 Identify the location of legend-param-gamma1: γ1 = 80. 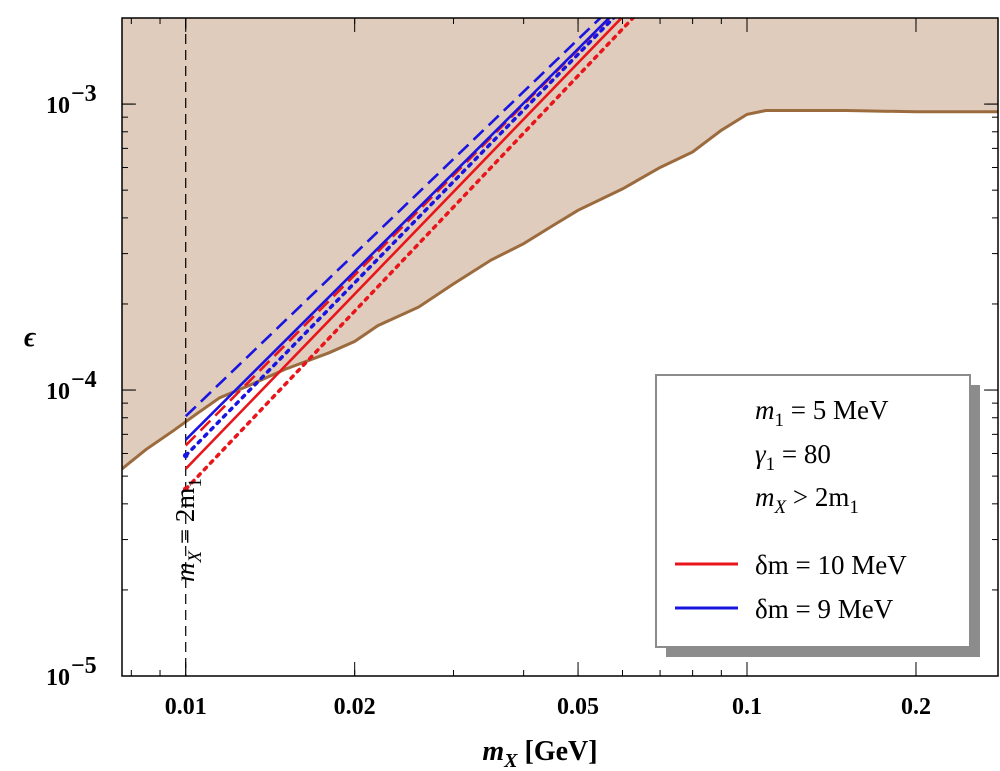
(793, 457).